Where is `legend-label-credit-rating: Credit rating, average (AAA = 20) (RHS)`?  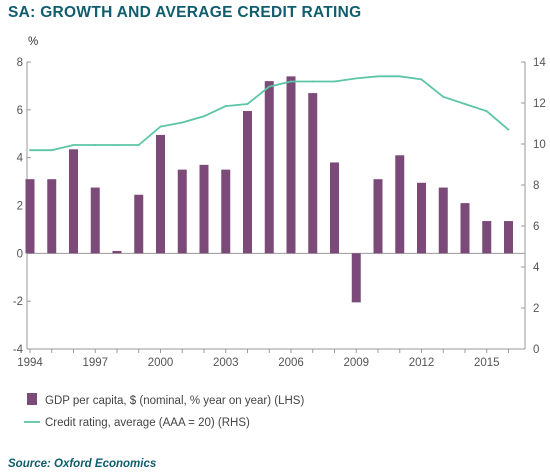 legend-label-credit-rating: Credit rating, average (AAA = 20) (RHS) is located at coordinates (147, 423).